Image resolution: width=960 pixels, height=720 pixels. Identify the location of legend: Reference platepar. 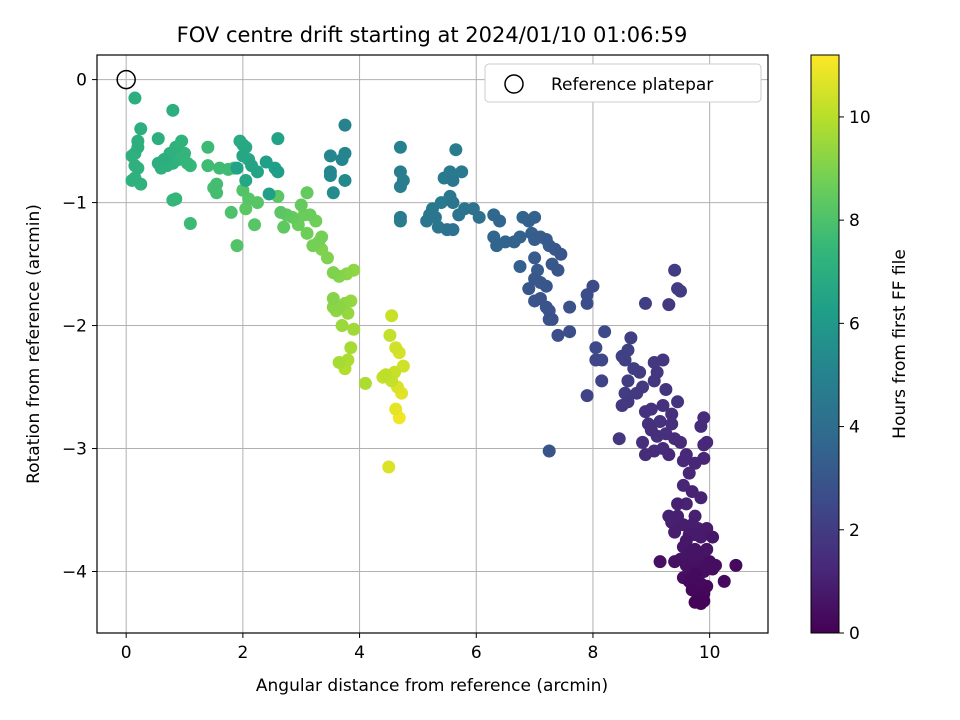
(623, 83).